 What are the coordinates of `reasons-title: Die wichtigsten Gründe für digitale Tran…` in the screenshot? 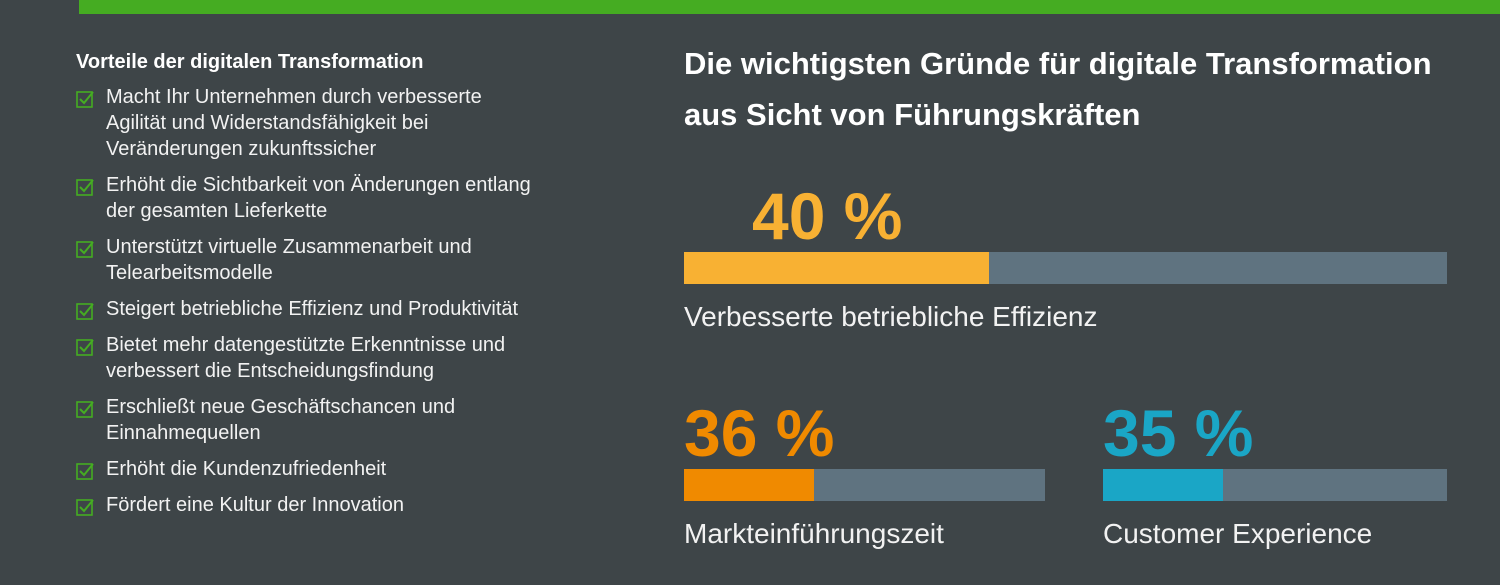 It's located at (1058, 89).